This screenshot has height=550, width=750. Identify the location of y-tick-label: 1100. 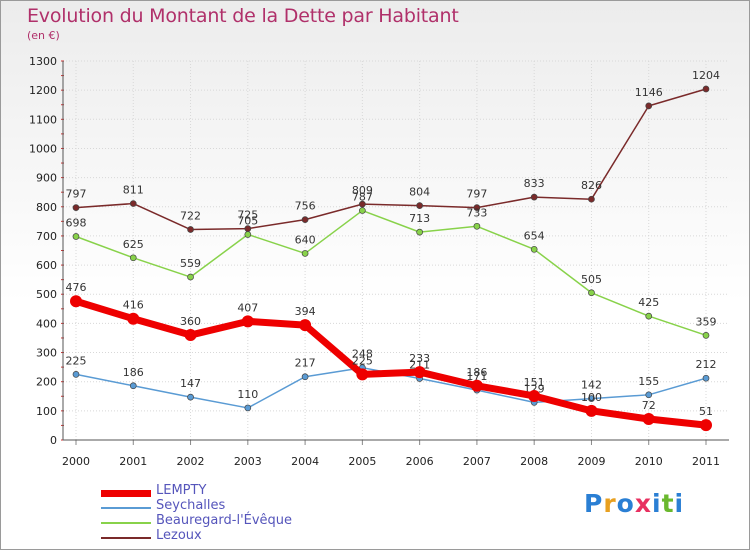
(43, 119).